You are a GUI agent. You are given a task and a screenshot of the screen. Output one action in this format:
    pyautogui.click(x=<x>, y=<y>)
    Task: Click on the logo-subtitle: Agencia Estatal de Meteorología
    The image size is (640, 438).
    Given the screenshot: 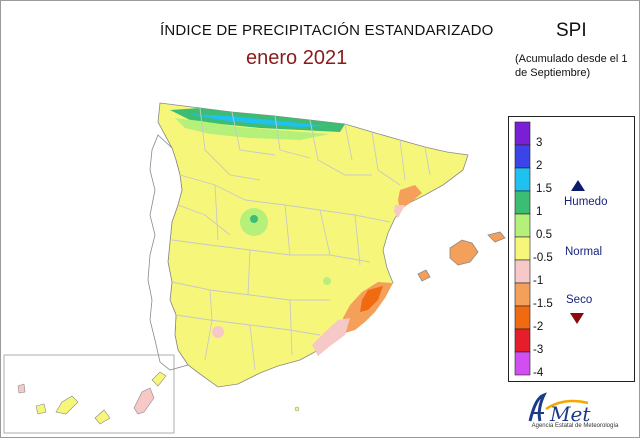 What is the action you would take?
    pyautogui.click(x=575, y=426)
    